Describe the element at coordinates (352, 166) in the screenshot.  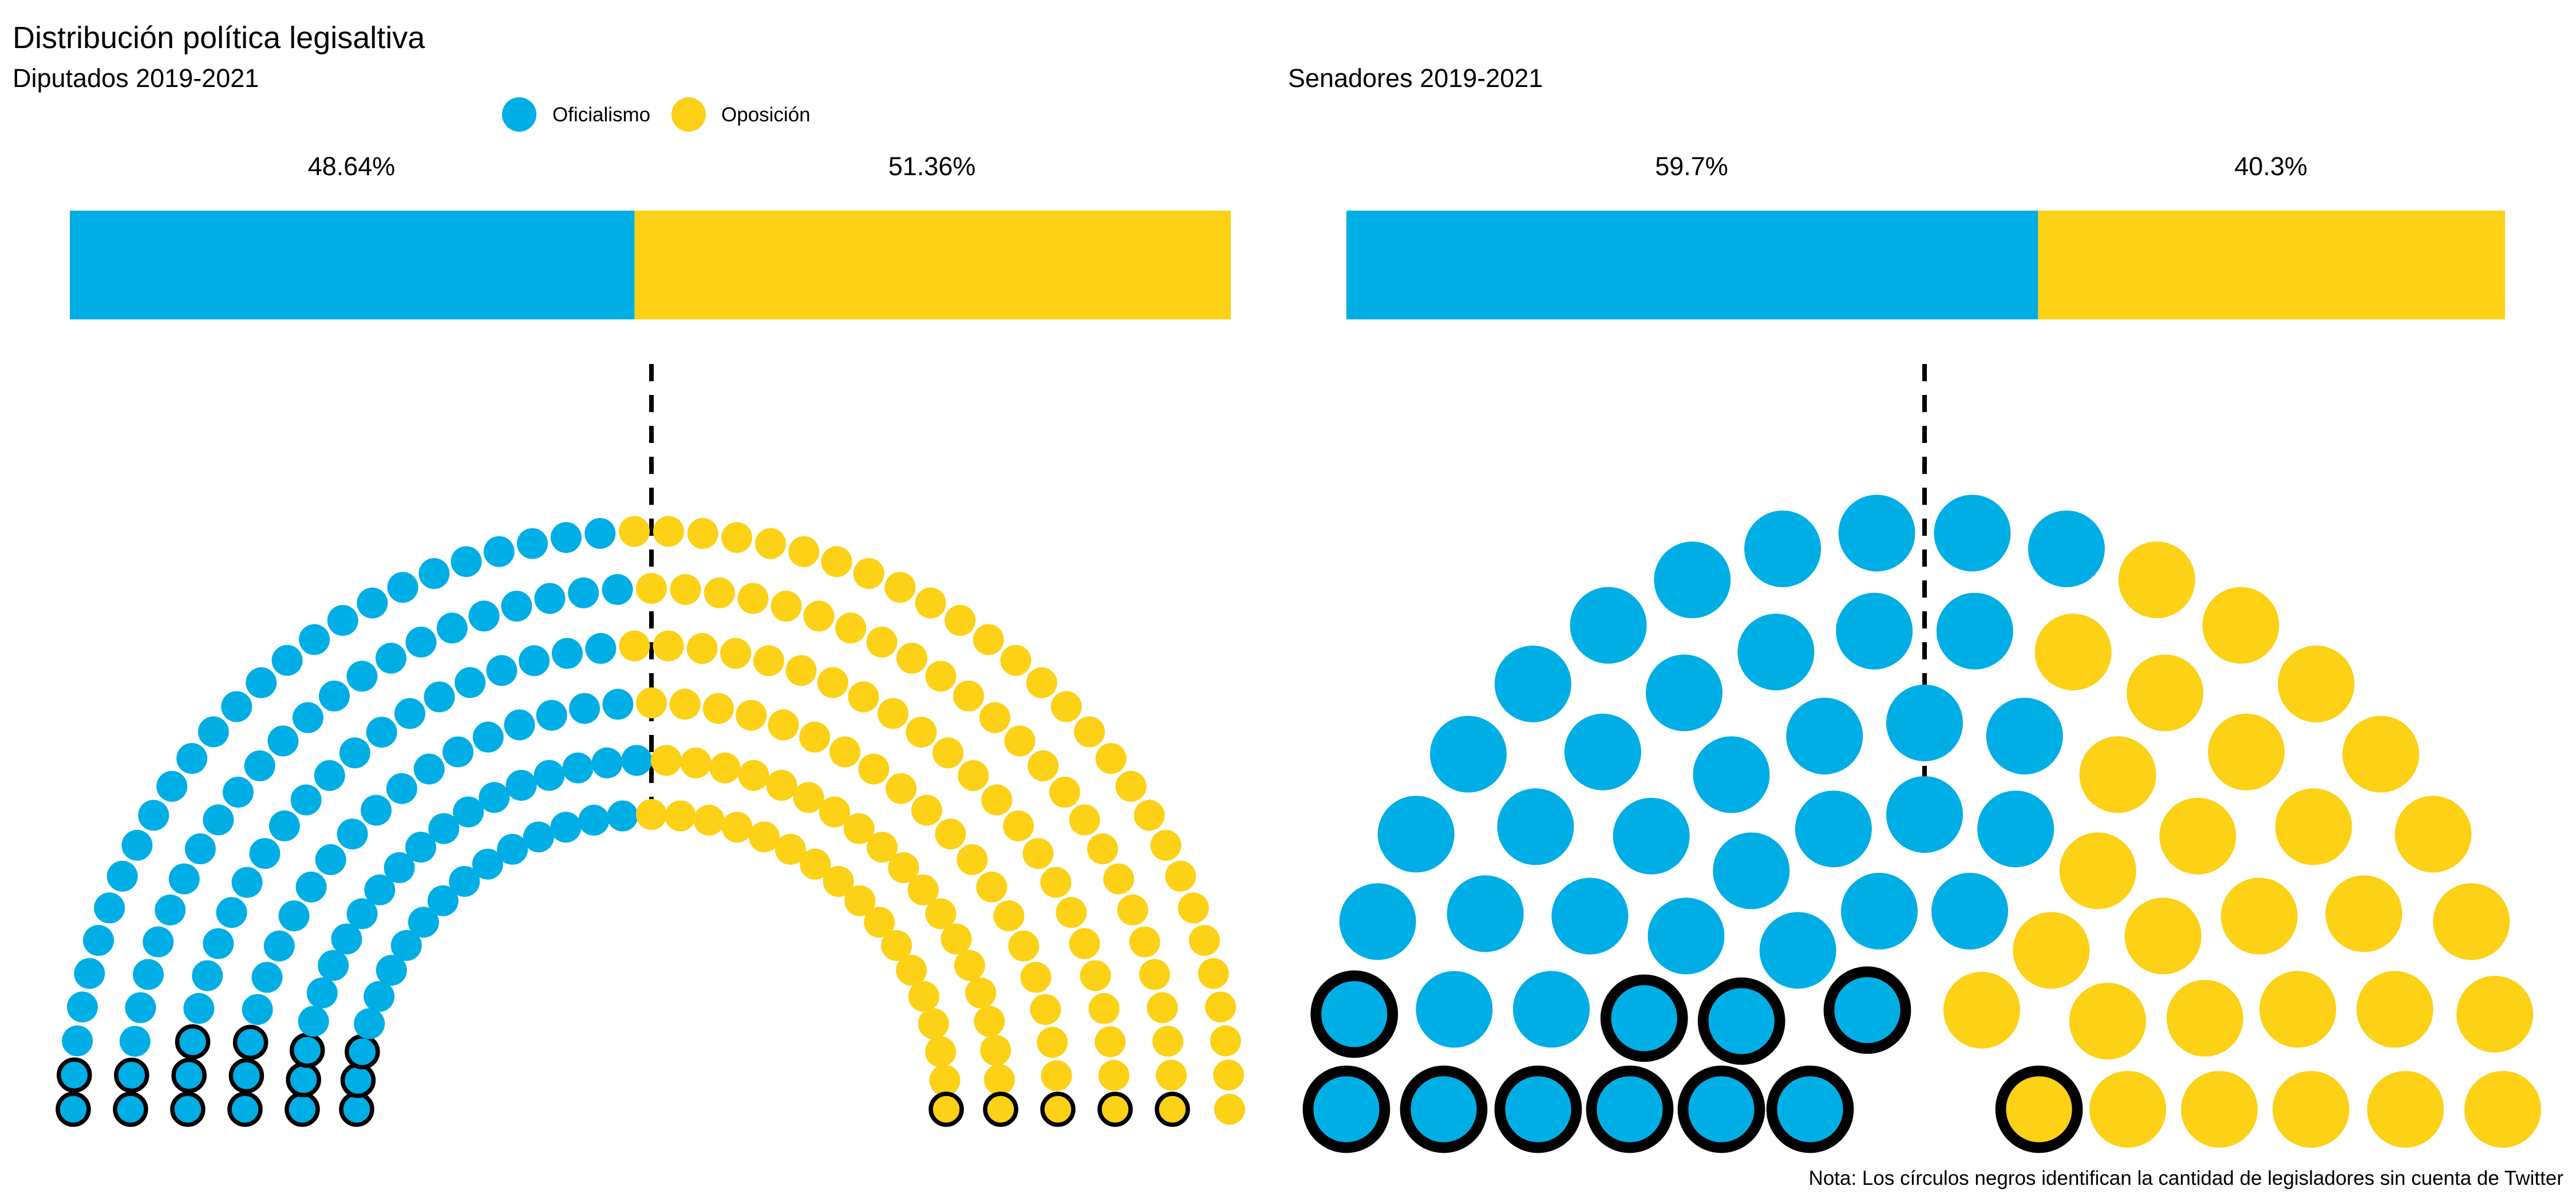
I see `pct-label-diputados-oficialismo: 48.64%` at that location.